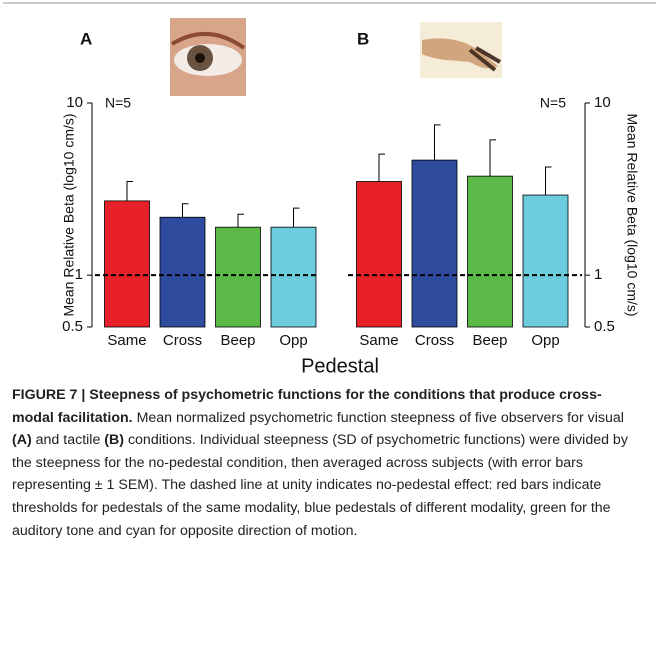 The width and height of the screenshot is (656, 645). I want to click on x-axis-label: Pedestal, so click(340, 366).